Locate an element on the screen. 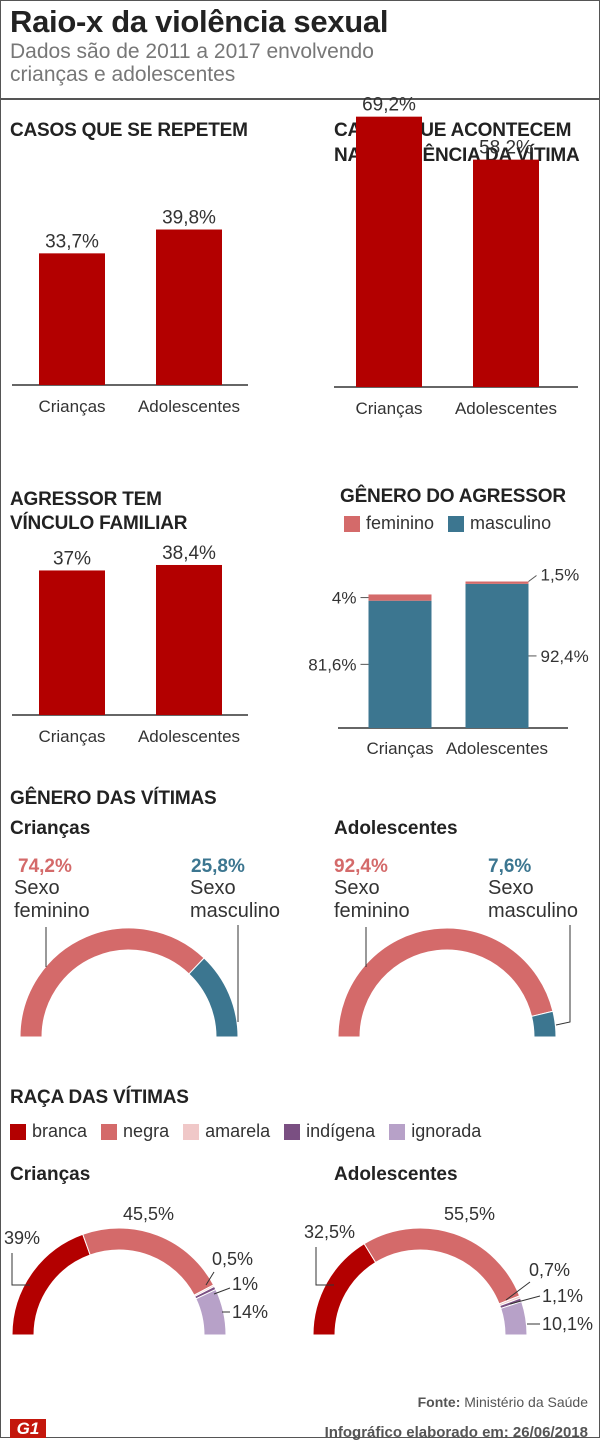 The height and width of the screenshot is (1441, 600). desc-adolescentes-feminino-line-2: feminino is located at coordinates (372, 911).